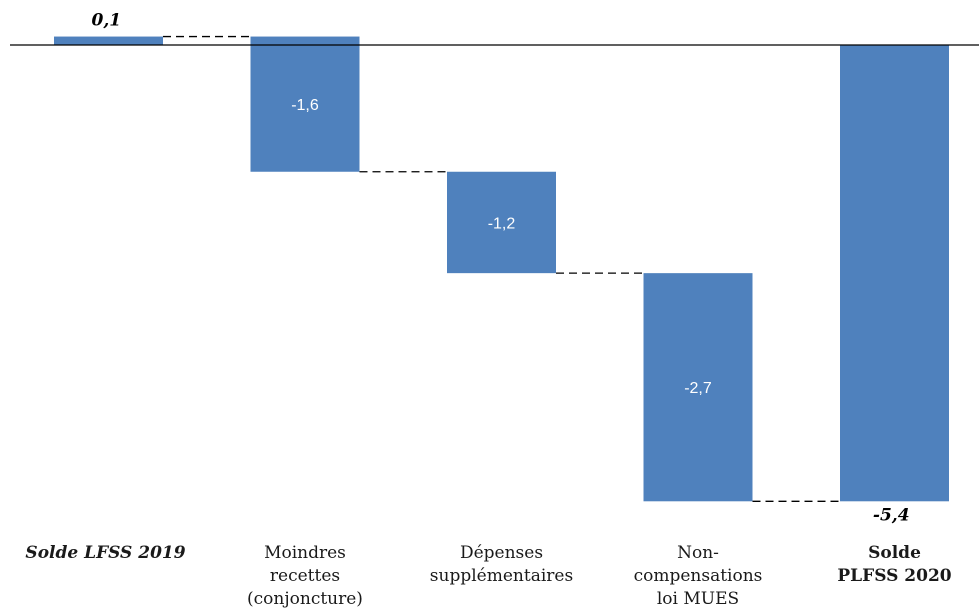 This screenshot has height=613, width=979. I want to click on value-label-0: 0,1, so click(107, 21).